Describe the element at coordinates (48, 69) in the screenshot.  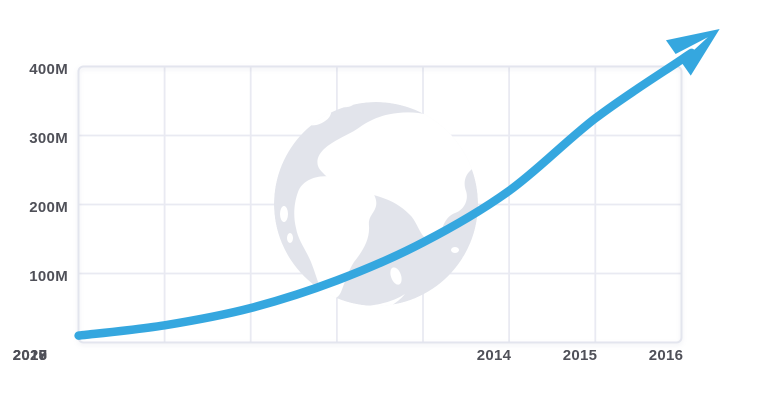
I see `y-axis-label-400m: 400M` at that location.